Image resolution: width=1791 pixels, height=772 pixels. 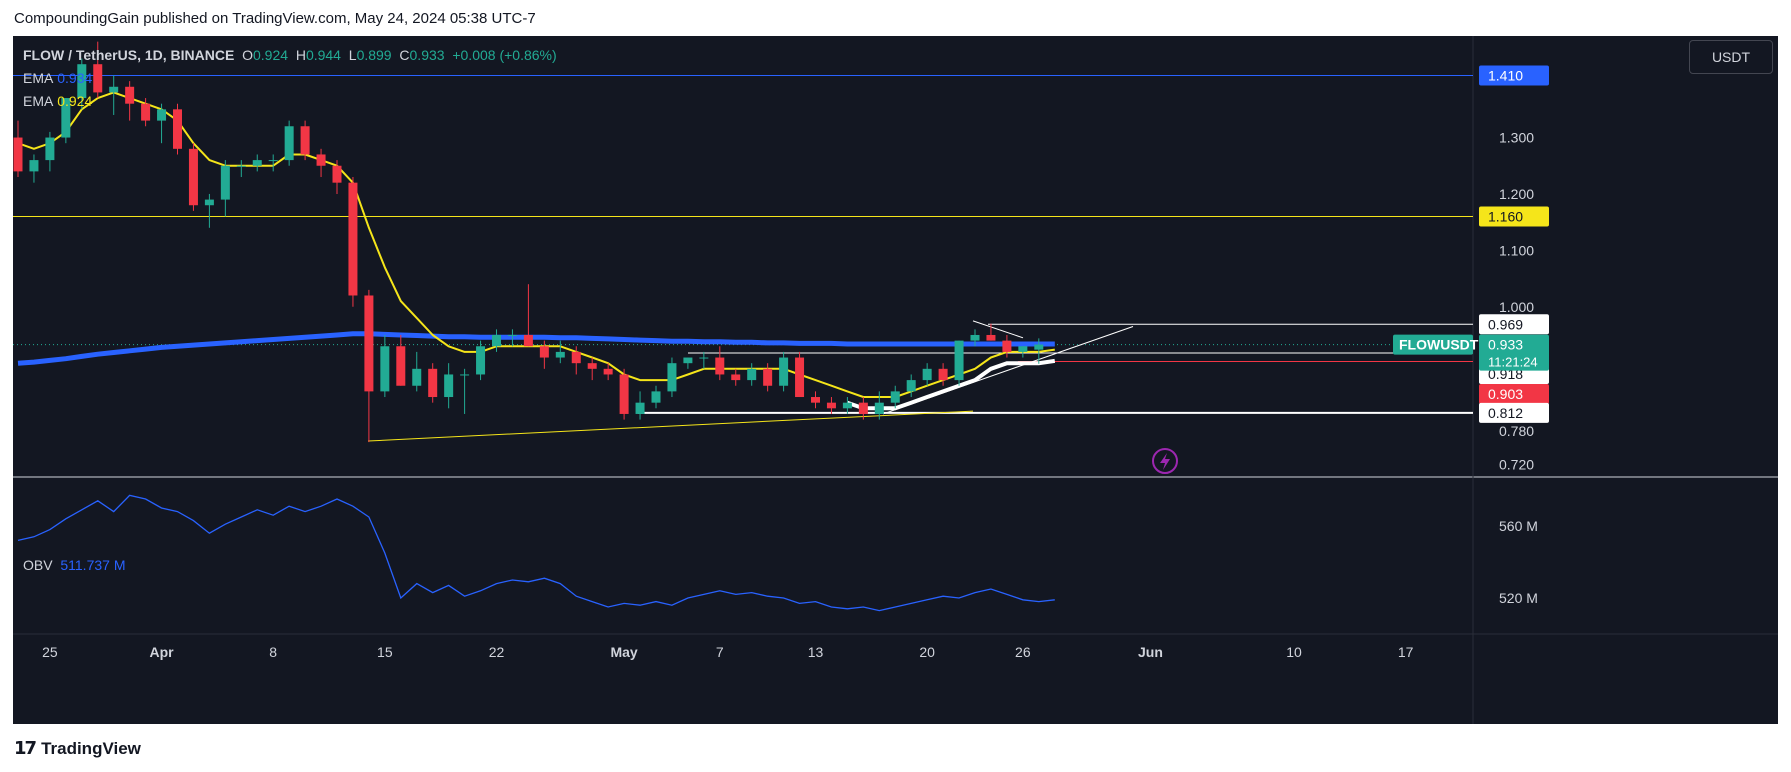 I want to click on change-value: +0.008 (+0.86%), so click(x=504, y=55).